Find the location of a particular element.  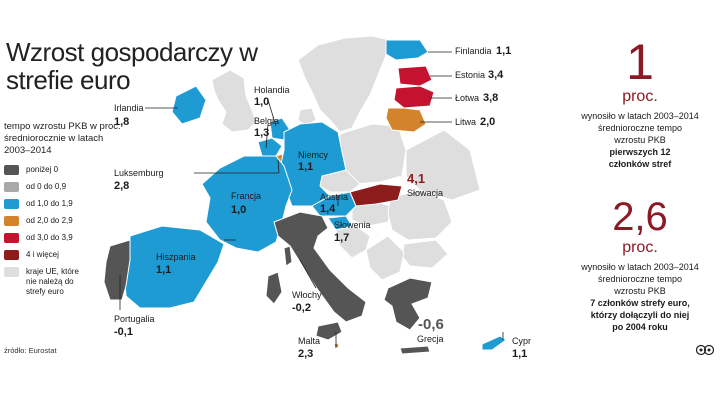

label-francja-name: Francja is located at coordinates (246, 196).